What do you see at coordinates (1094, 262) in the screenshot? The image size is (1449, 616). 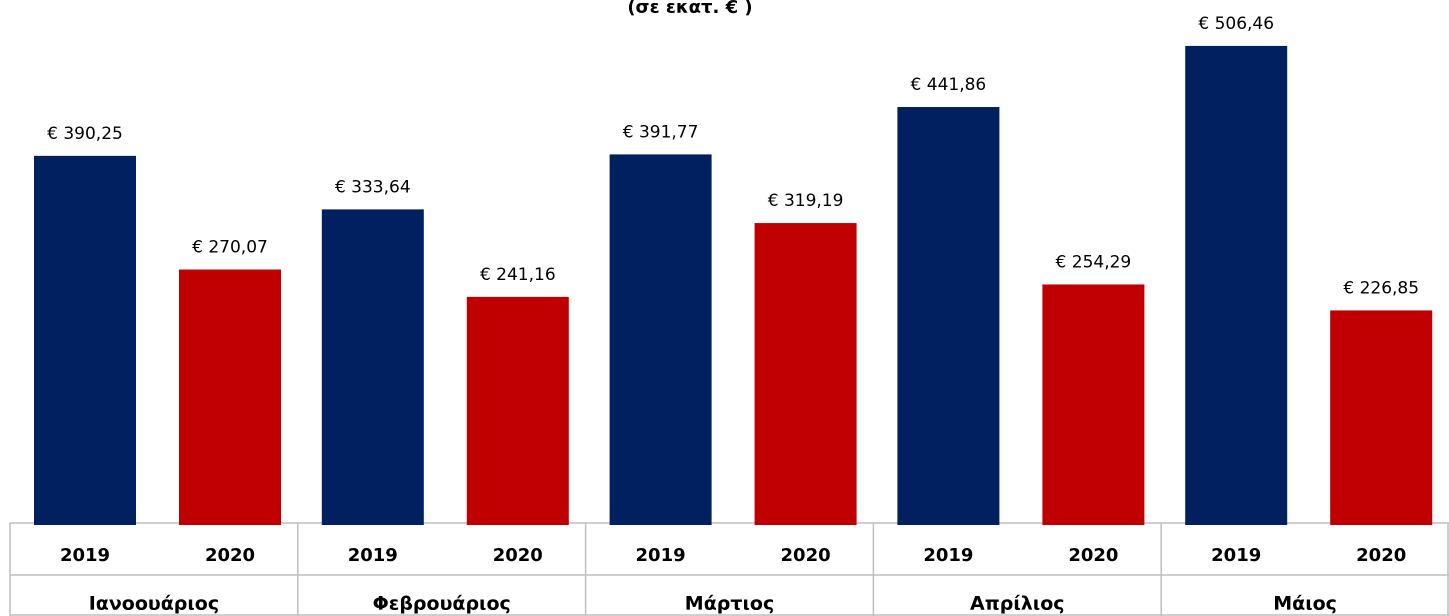 I see `value-label: € 254,29` at bounding box center [1094, 262].